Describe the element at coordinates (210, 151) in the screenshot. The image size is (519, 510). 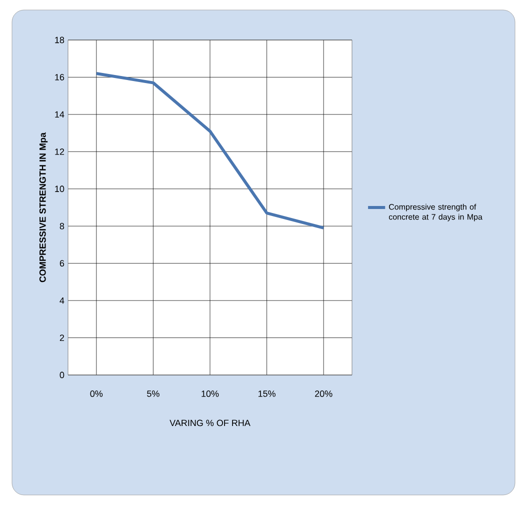
I see `line-series` at that location.